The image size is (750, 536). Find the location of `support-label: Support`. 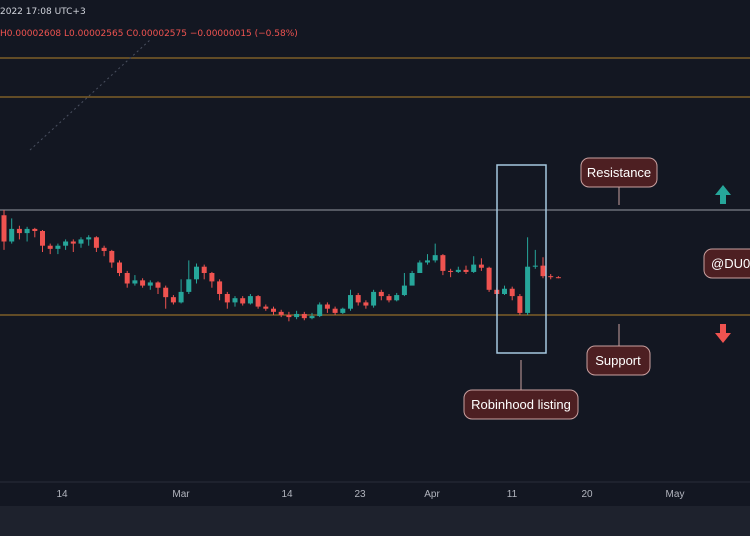

support-label: Support is located at coordinates (618, 360).